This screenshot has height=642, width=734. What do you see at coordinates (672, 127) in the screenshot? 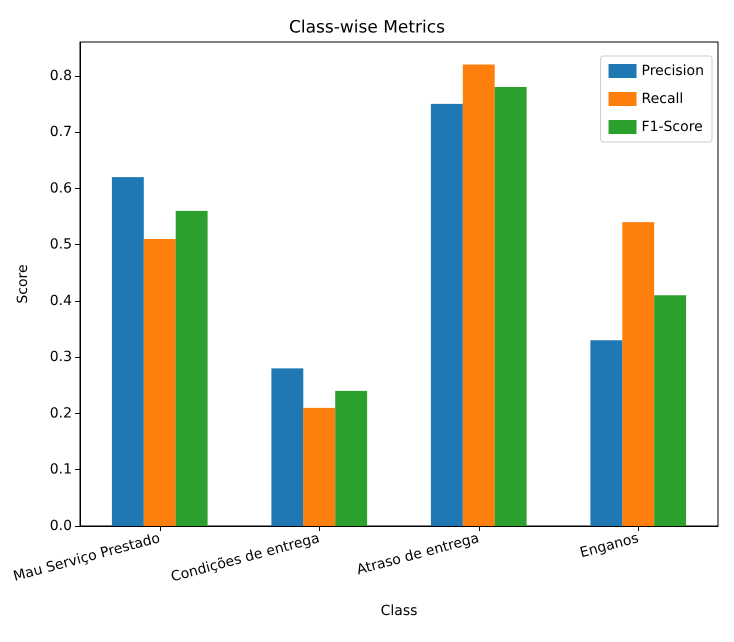
I see `legend-label: F1-Score` at bounding box center [672, 127].